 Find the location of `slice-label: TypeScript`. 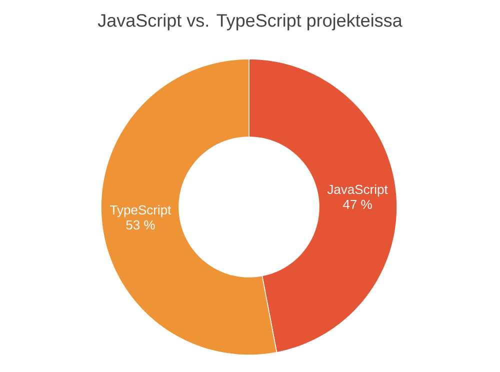

slice-label: TypeScript is located at coordinates (141, 211).